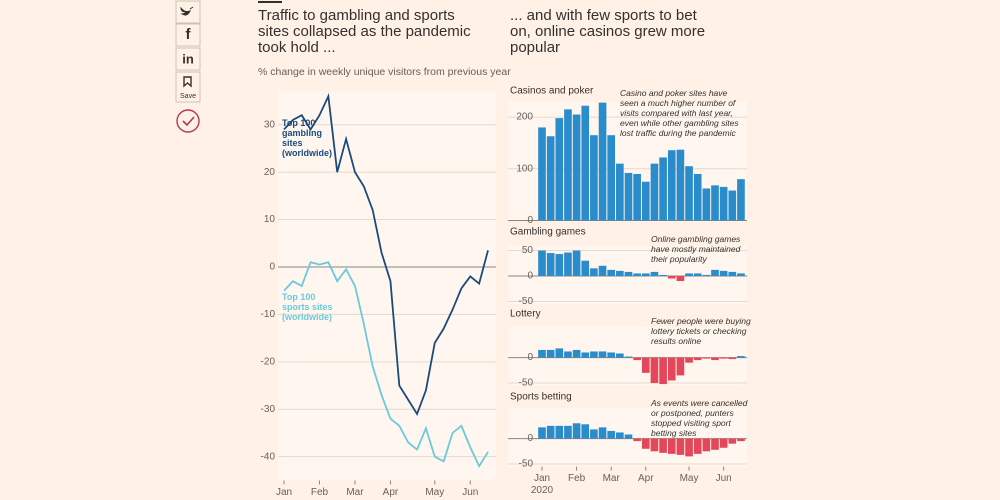  What do you see at coordinates (528, 250) in the screenshot?
I see `y-tick-label: 50` at bounding box center [528, 250].